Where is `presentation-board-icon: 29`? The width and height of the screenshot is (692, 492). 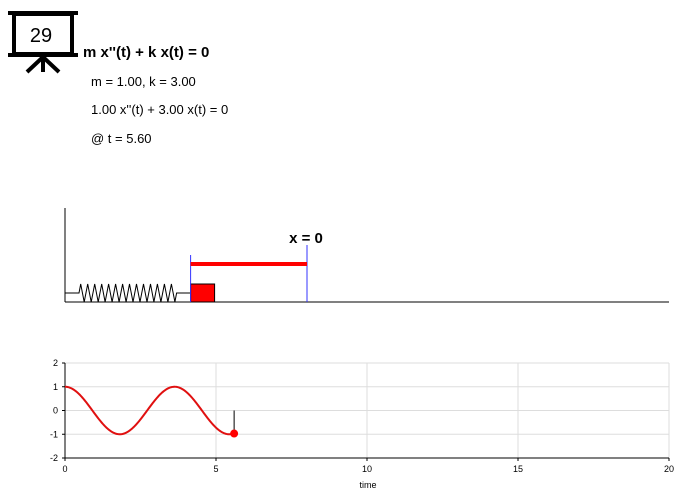 presentation-board-icon: 29 is located at coordinates (43, 42).